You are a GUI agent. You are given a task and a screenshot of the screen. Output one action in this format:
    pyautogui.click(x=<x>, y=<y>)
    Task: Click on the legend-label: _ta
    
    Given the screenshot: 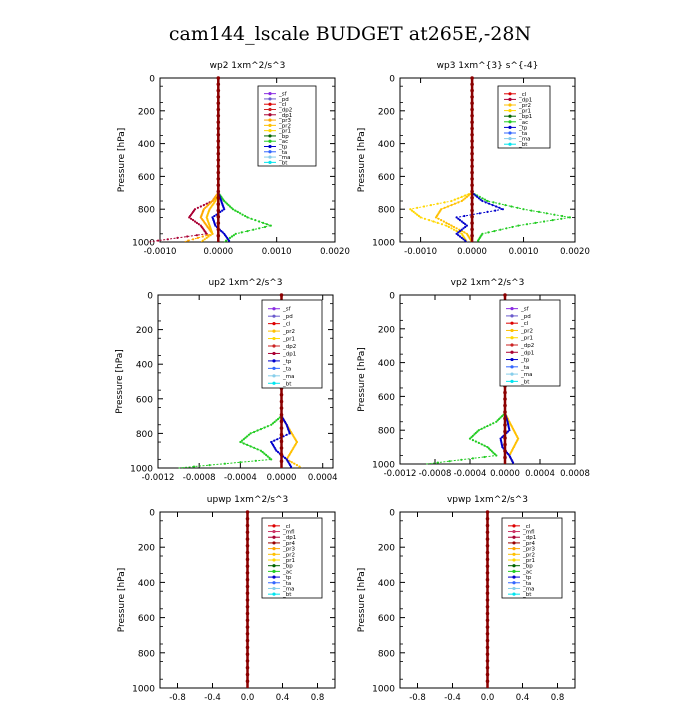 What is the action you would take?
    pyautogui.click(x=286, y=369)
    